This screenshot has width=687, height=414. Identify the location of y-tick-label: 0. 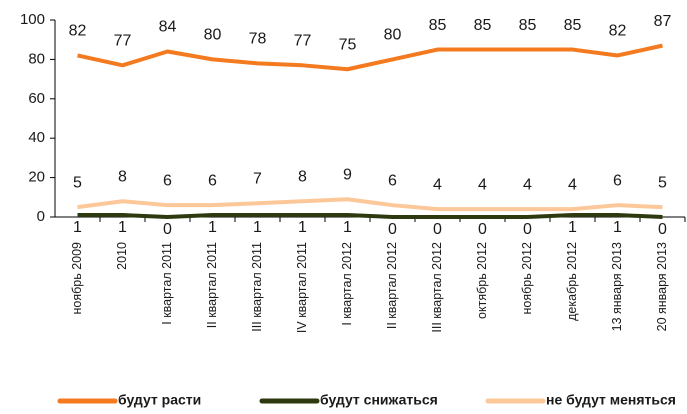
(41, 216).